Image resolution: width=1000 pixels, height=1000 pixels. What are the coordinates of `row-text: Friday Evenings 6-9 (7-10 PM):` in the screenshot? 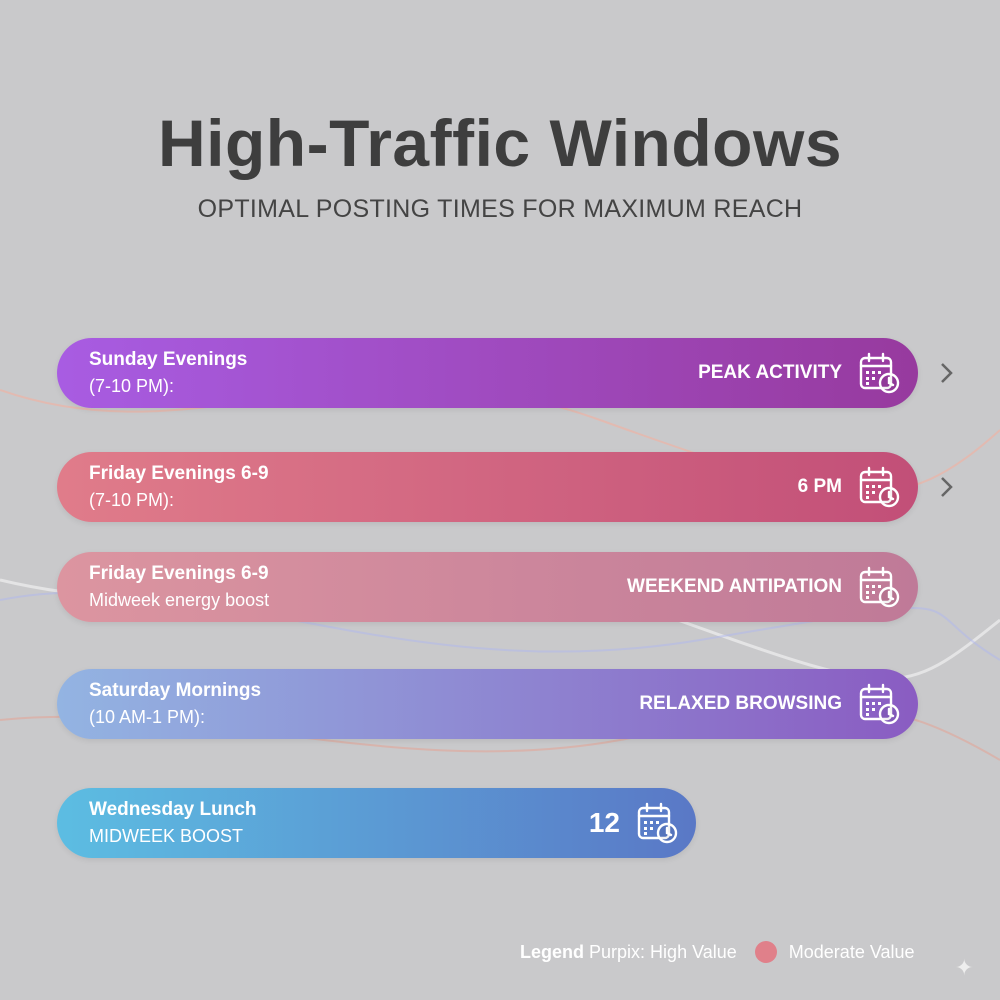 It's located at (443, 487).